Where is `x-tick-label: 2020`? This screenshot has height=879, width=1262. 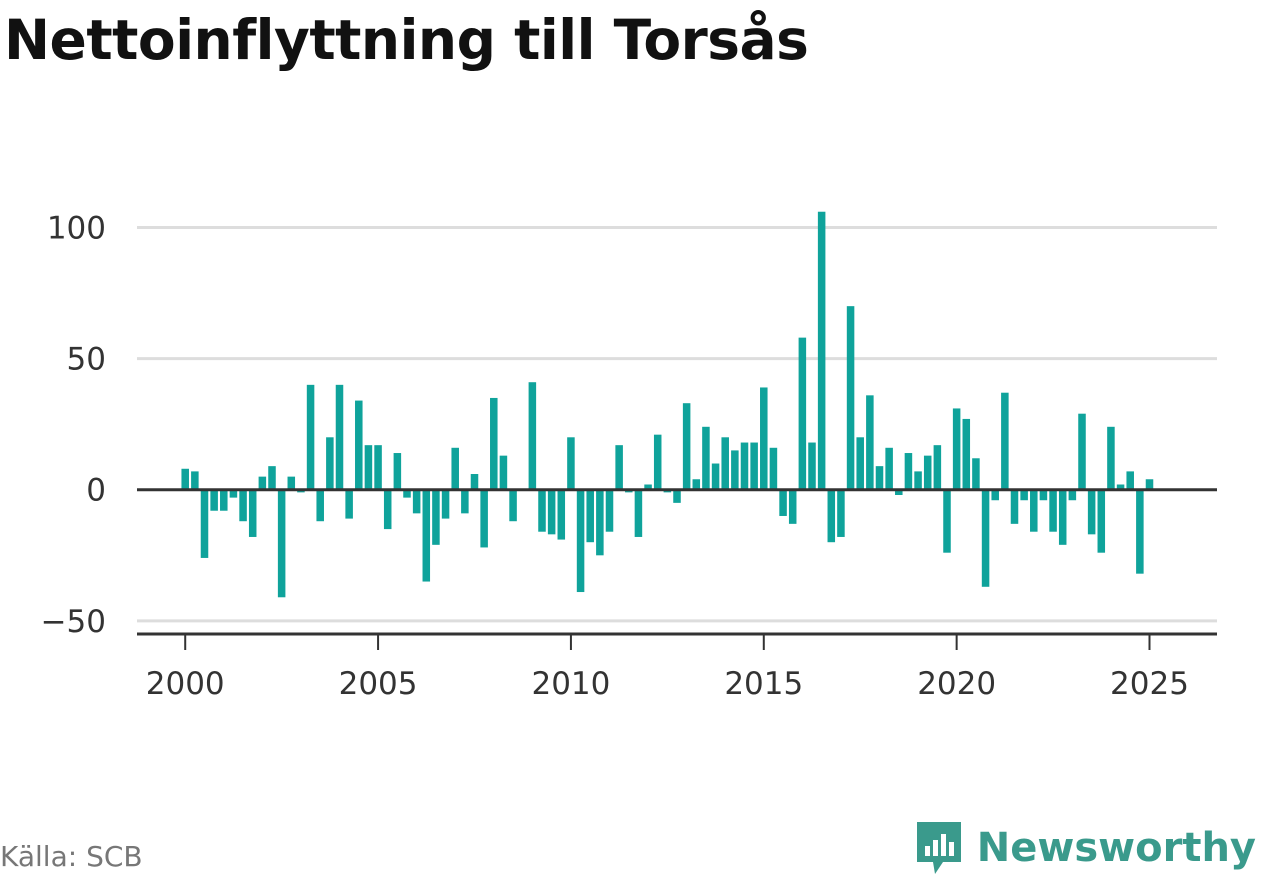 x-tick-label: 2020 is located at coordinates (956, 684).